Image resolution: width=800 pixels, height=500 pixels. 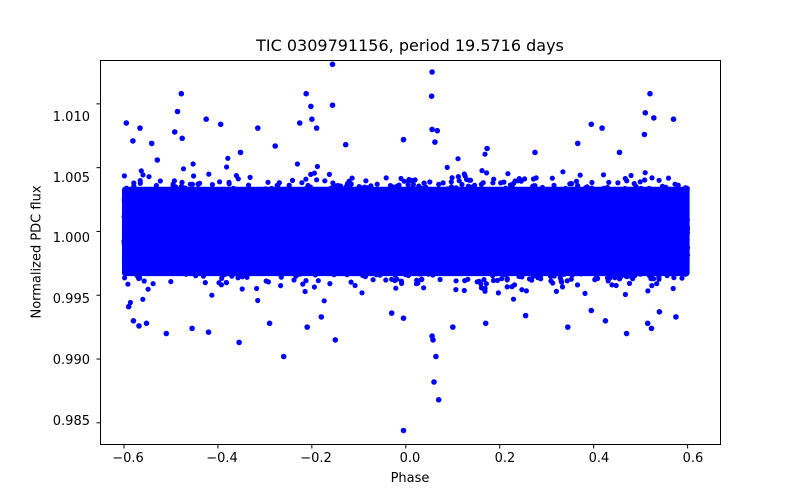 I want to click on x-tick-label: −0.4, so click(x=222, y=458).